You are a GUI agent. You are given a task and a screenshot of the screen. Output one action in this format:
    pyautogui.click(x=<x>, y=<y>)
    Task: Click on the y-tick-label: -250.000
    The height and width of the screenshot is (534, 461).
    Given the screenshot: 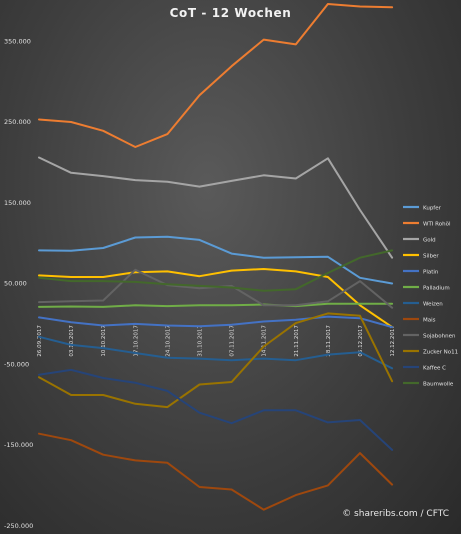 What is the action you would take?
    pyautogui.click(x=18, y=526)
    